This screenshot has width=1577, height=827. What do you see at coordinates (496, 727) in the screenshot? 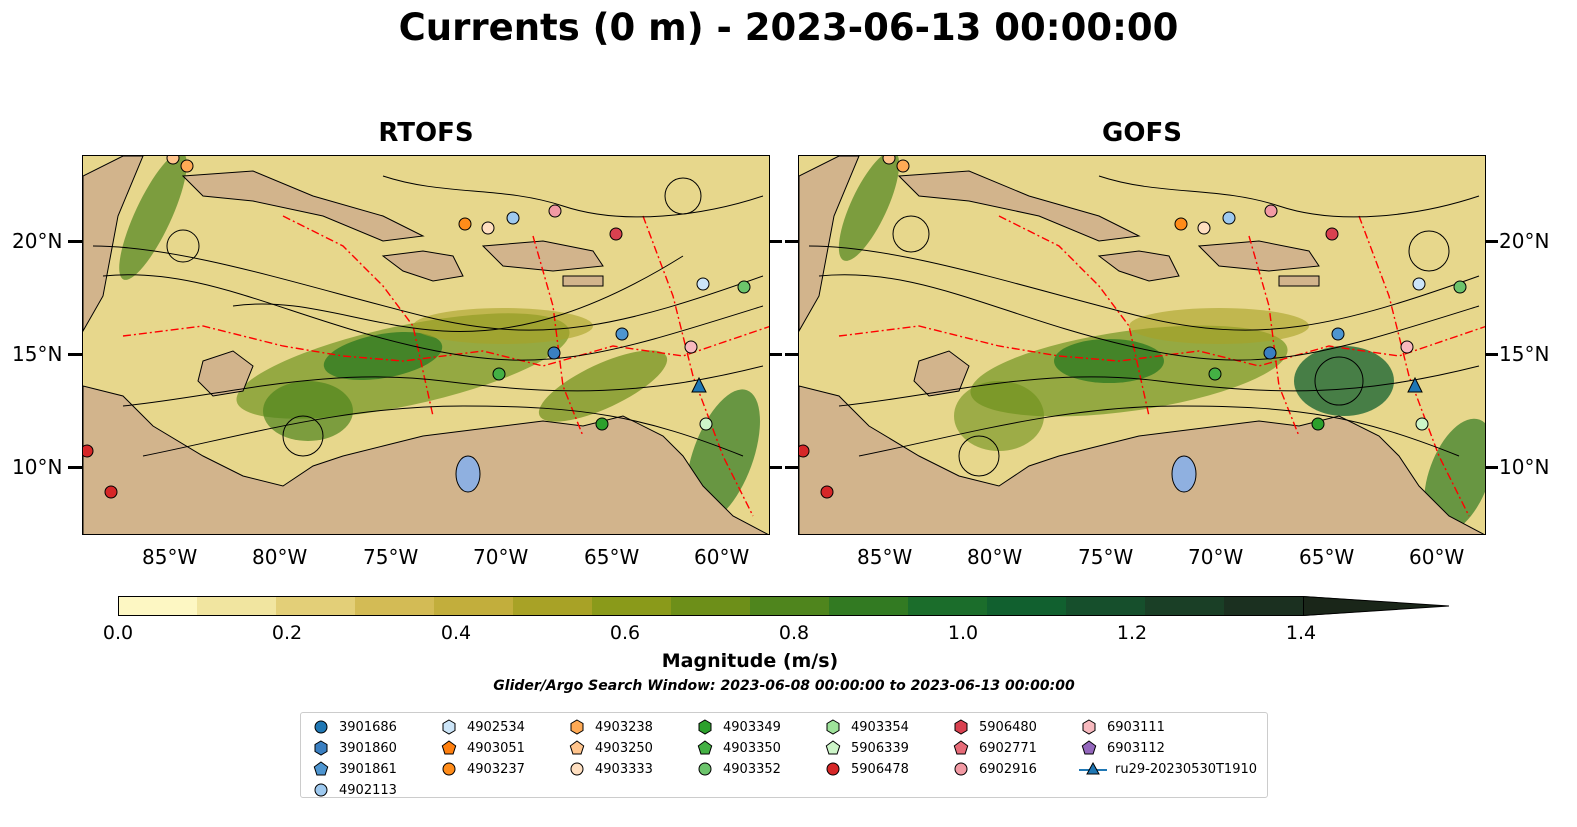
I see `legend-item-label: 4902534` at bounding box center [496, 727].